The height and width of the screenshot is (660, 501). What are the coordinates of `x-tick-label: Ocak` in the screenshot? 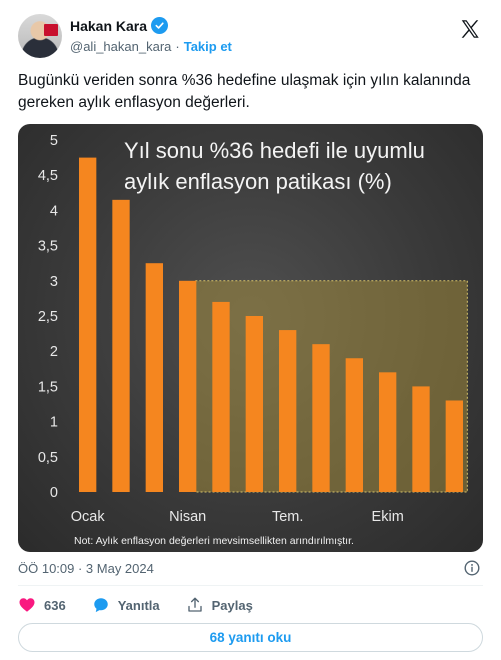 It's located at (88, 517).